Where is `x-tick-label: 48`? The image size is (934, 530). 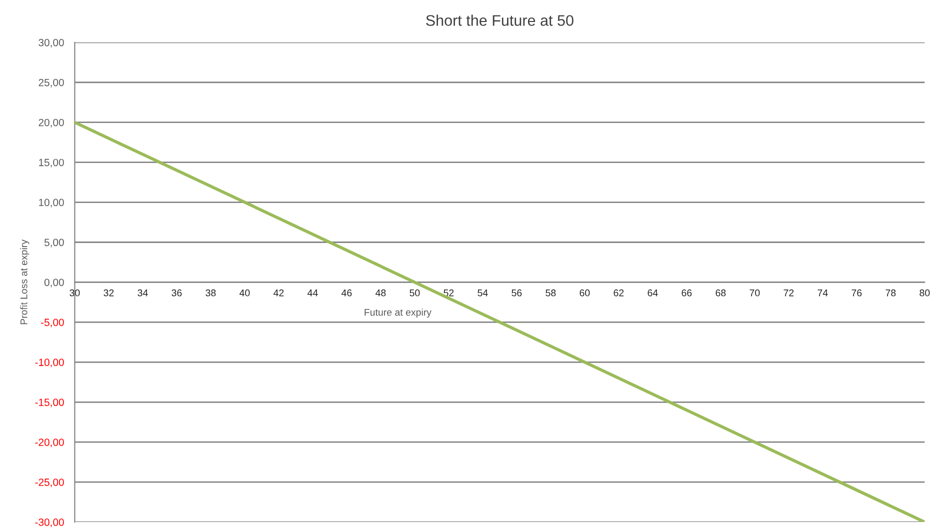
x-tick-label: 48 is located at coordinates (381, 292).